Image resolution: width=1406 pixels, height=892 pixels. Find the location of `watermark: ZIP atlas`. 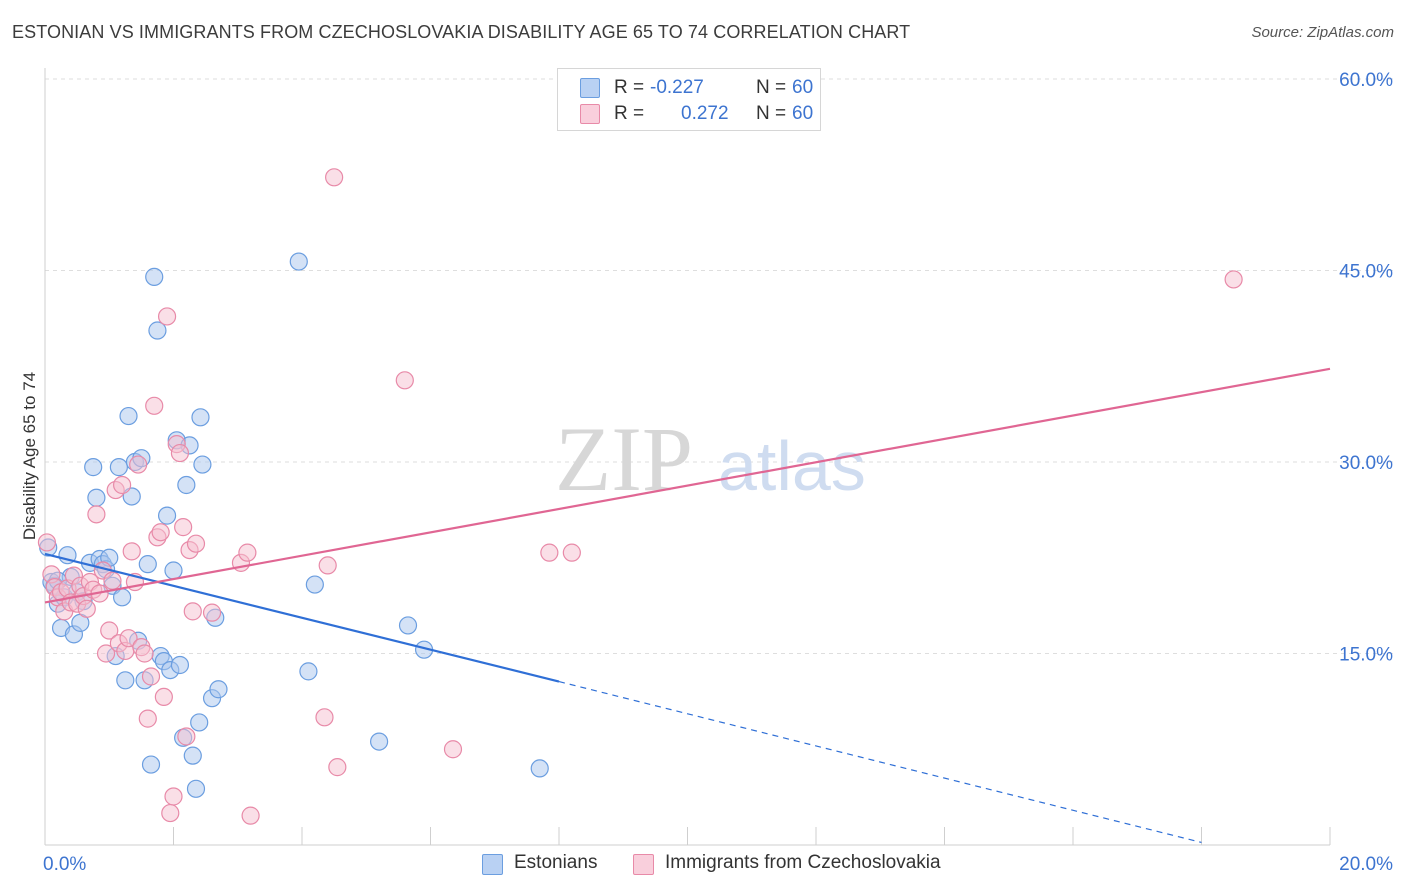

watermark: ZIP atlas is located at coordinates (710, 459).